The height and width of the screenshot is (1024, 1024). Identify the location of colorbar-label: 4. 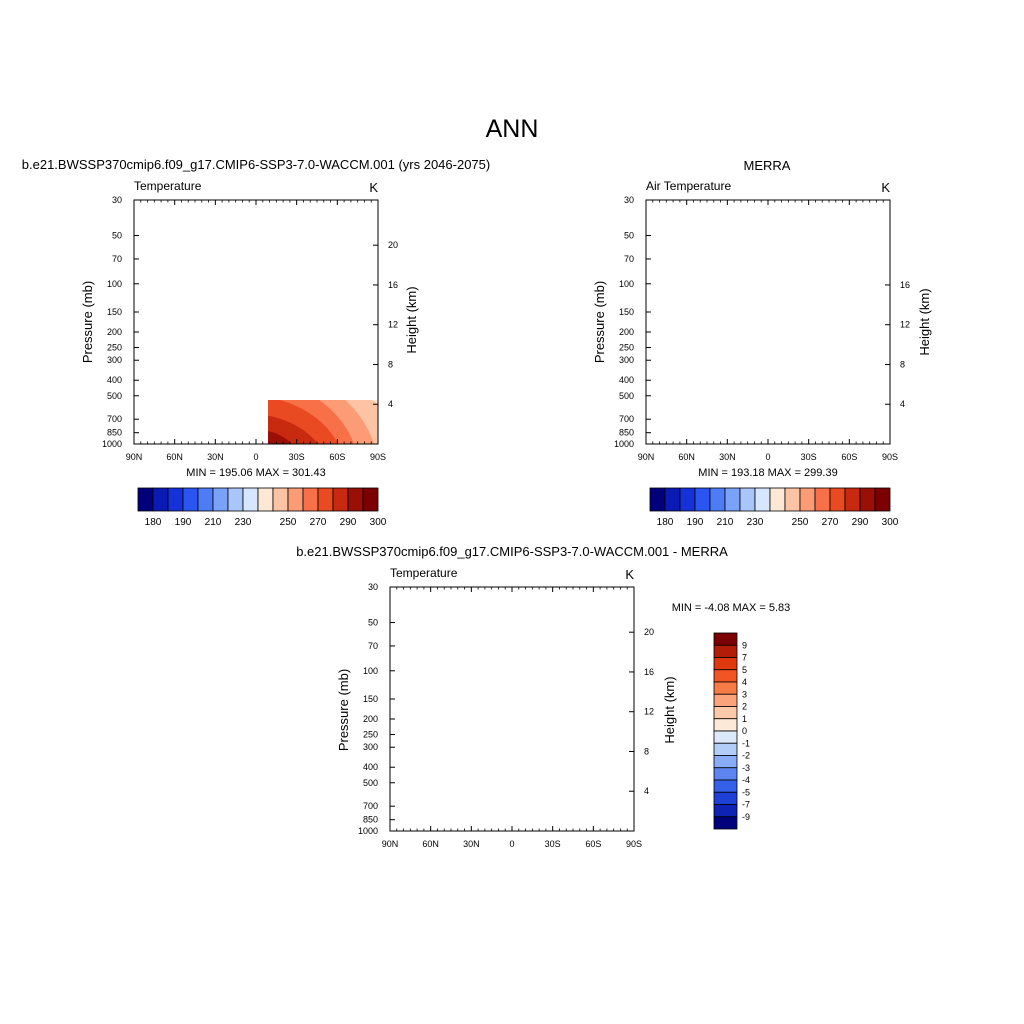
(744, 682).